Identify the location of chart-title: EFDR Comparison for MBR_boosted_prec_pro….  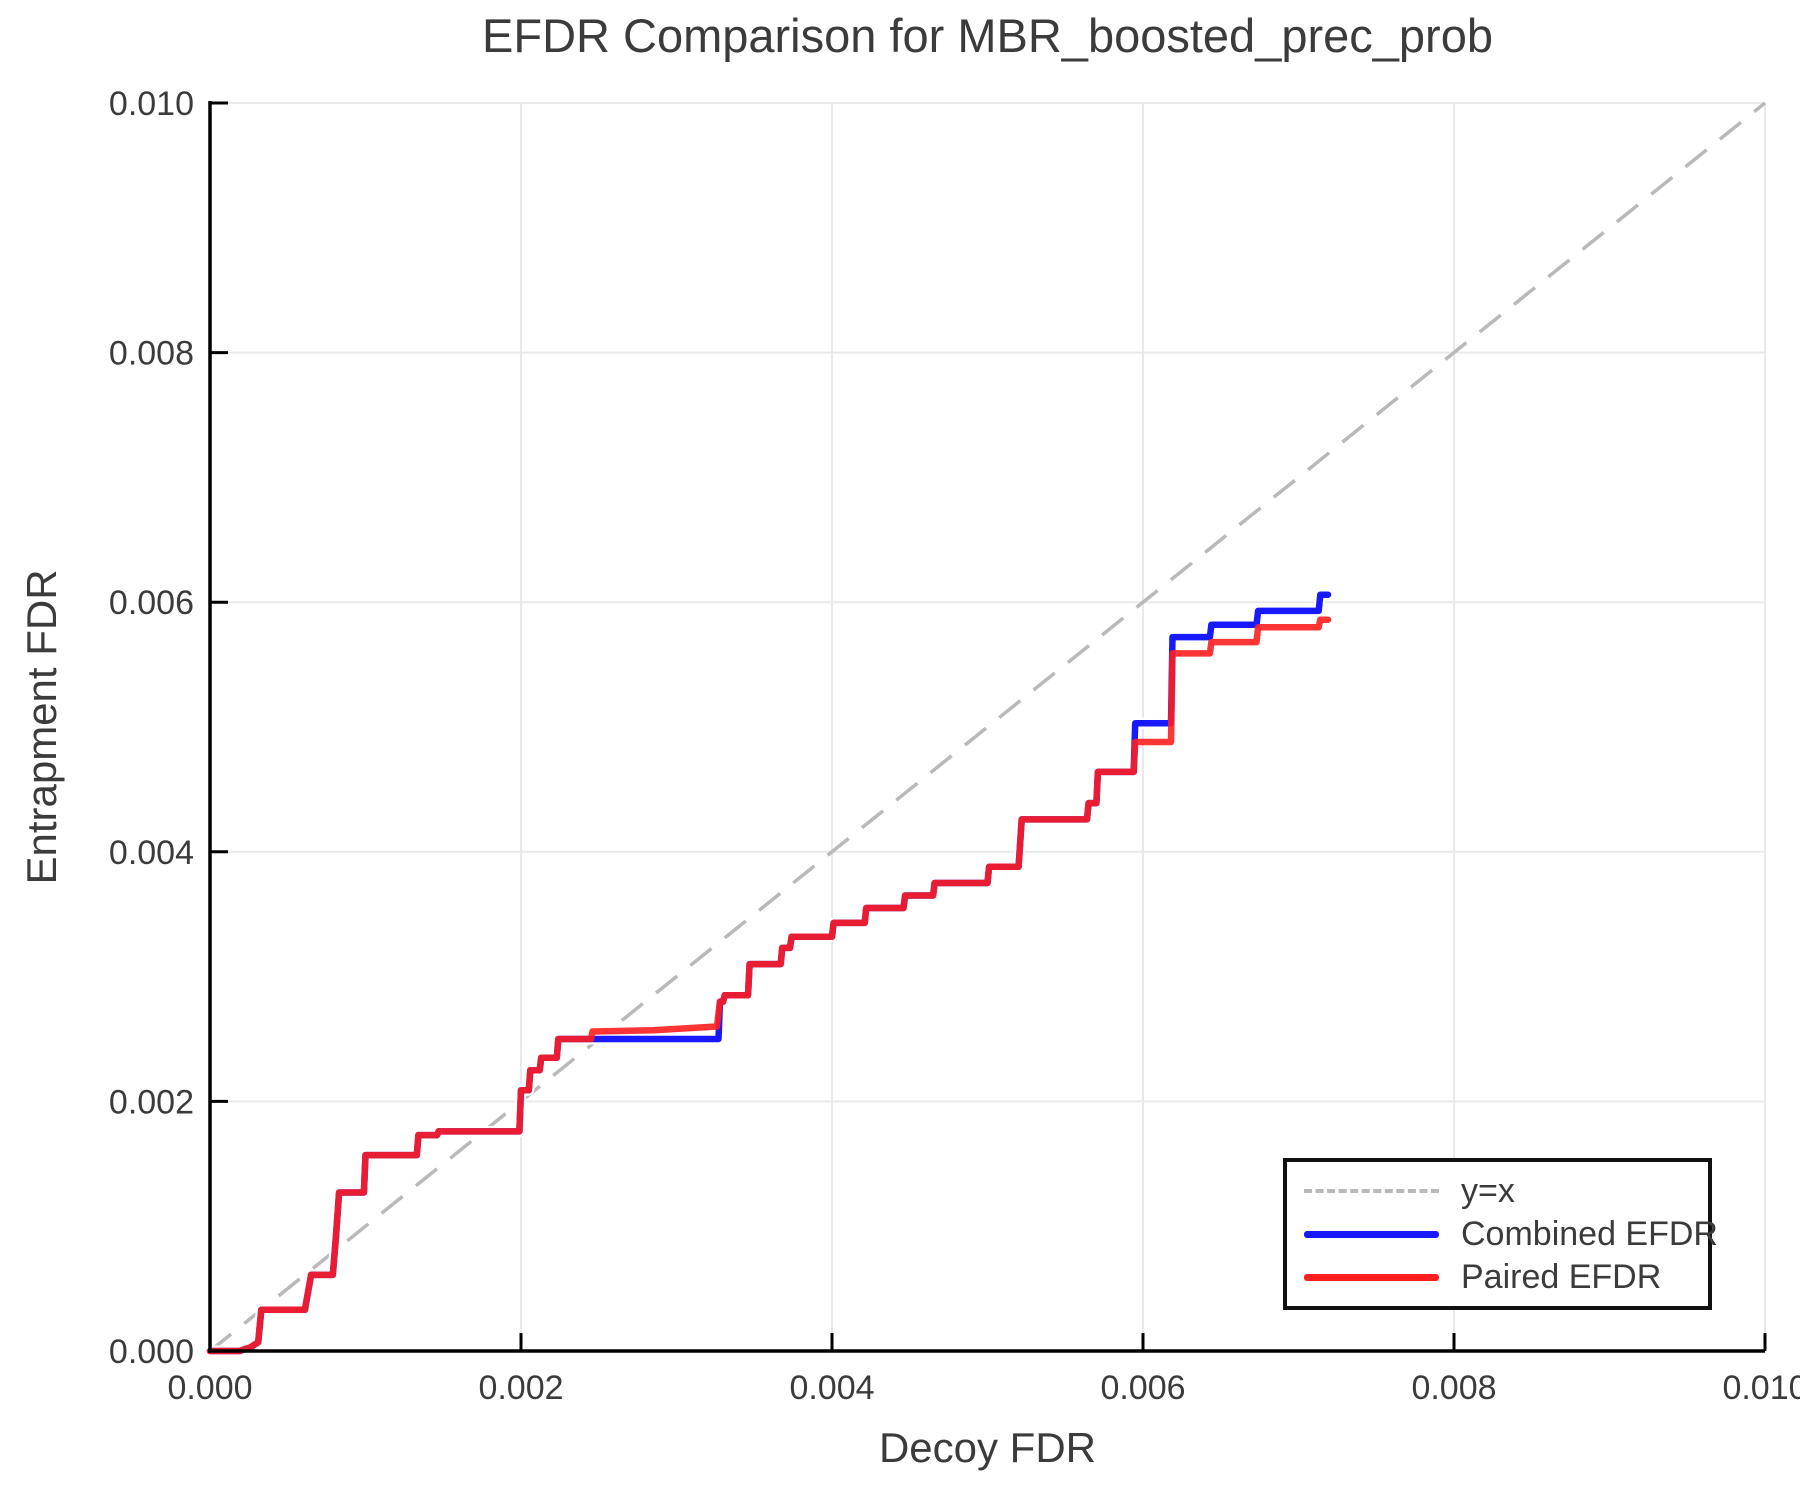
(987, 35).